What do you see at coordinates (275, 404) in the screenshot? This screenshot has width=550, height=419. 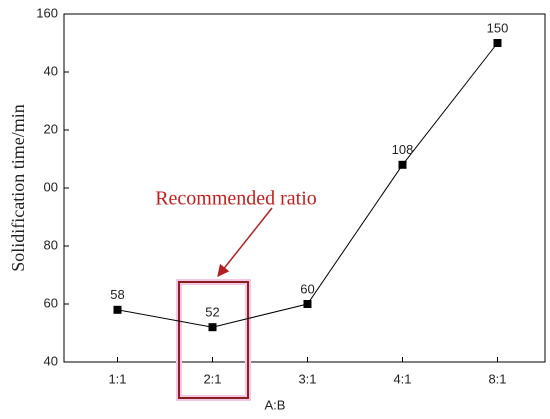 I see `x-axis-label: A:B` at bounding box center [275, 404].